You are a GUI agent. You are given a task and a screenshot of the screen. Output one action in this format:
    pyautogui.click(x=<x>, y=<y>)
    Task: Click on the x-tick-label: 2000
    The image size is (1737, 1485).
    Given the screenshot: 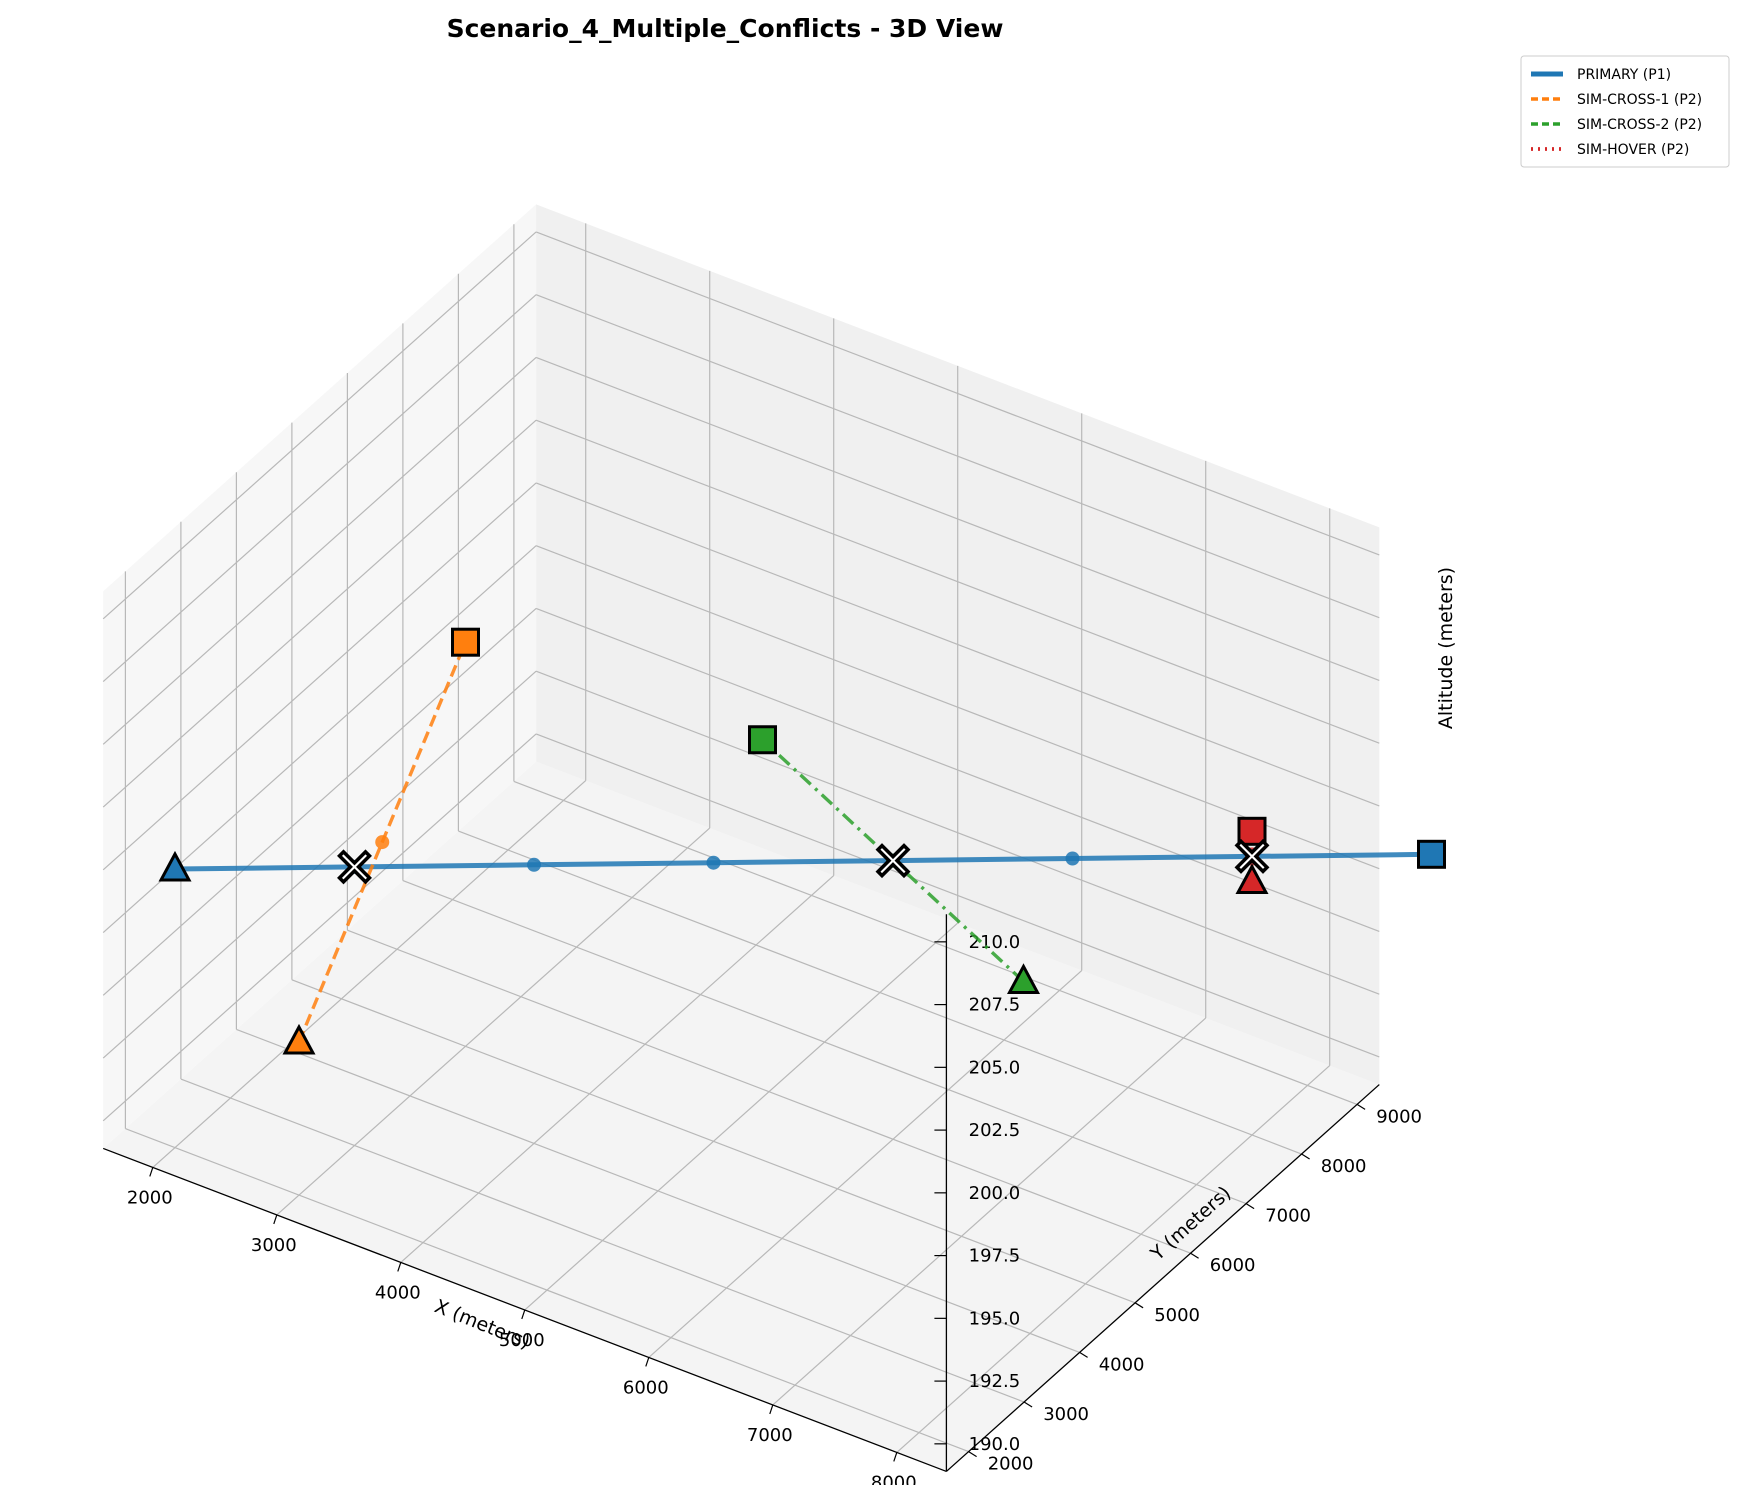 What is the action you would take?
    pyautogui.click(x=150, y=1197)
    